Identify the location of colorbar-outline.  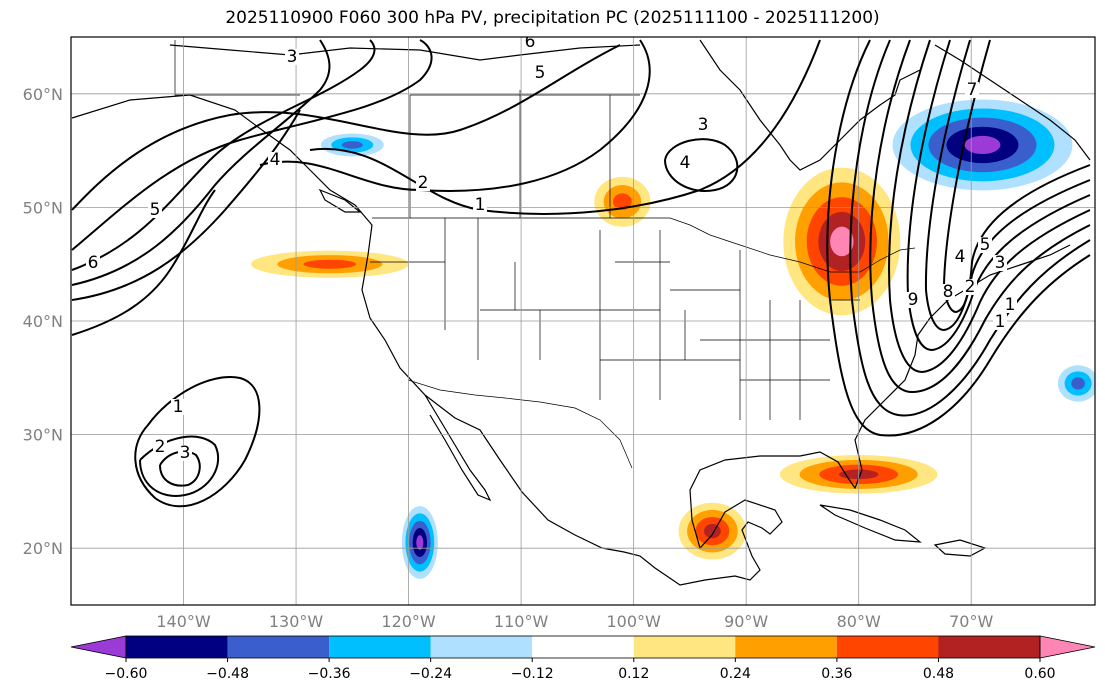
(583, 647).